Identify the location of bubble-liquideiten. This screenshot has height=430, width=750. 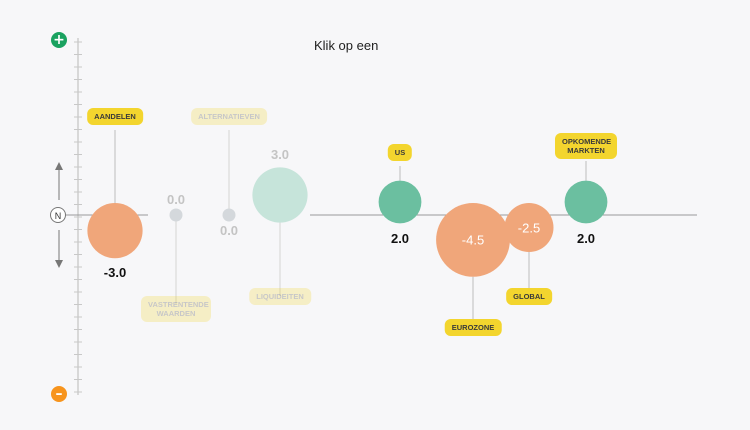
(280, 195).